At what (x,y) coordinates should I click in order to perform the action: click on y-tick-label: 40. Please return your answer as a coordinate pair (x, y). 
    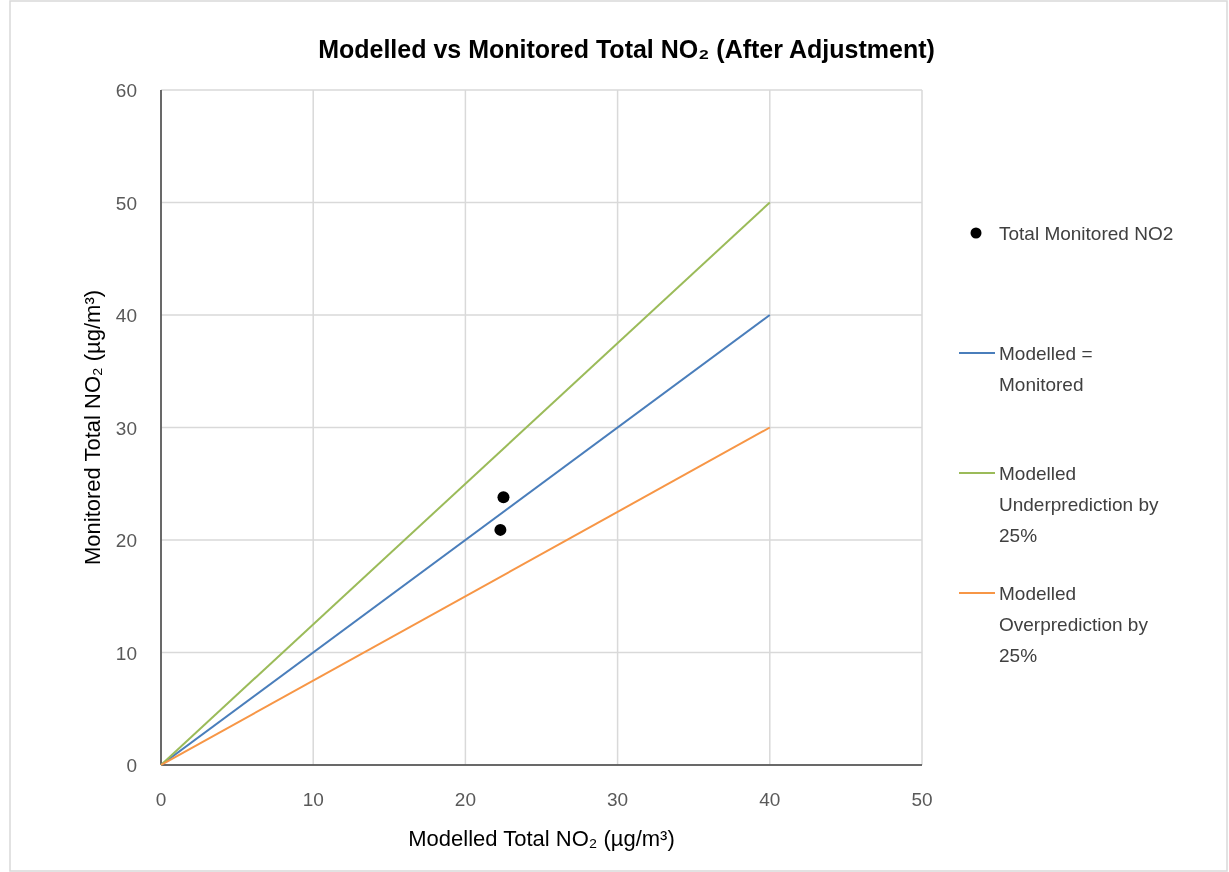
    Looking at the image, I should click on (126, 315).